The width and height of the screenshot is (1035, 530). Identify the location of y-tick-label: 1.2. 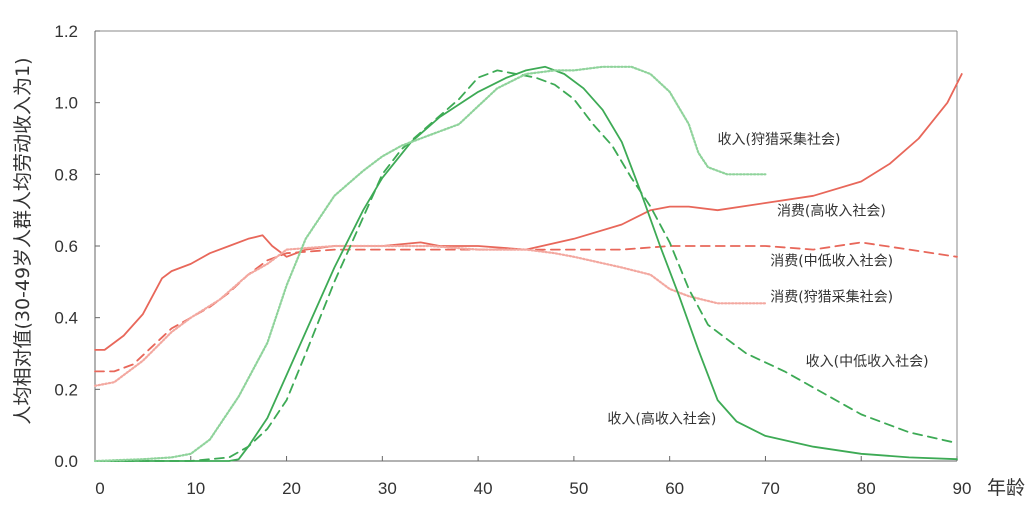
(66, 31).